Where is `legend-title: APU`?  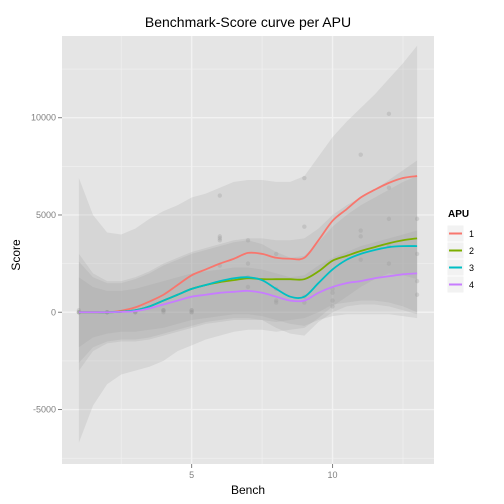
legend-title: APU is located at coordinates (458, 214).